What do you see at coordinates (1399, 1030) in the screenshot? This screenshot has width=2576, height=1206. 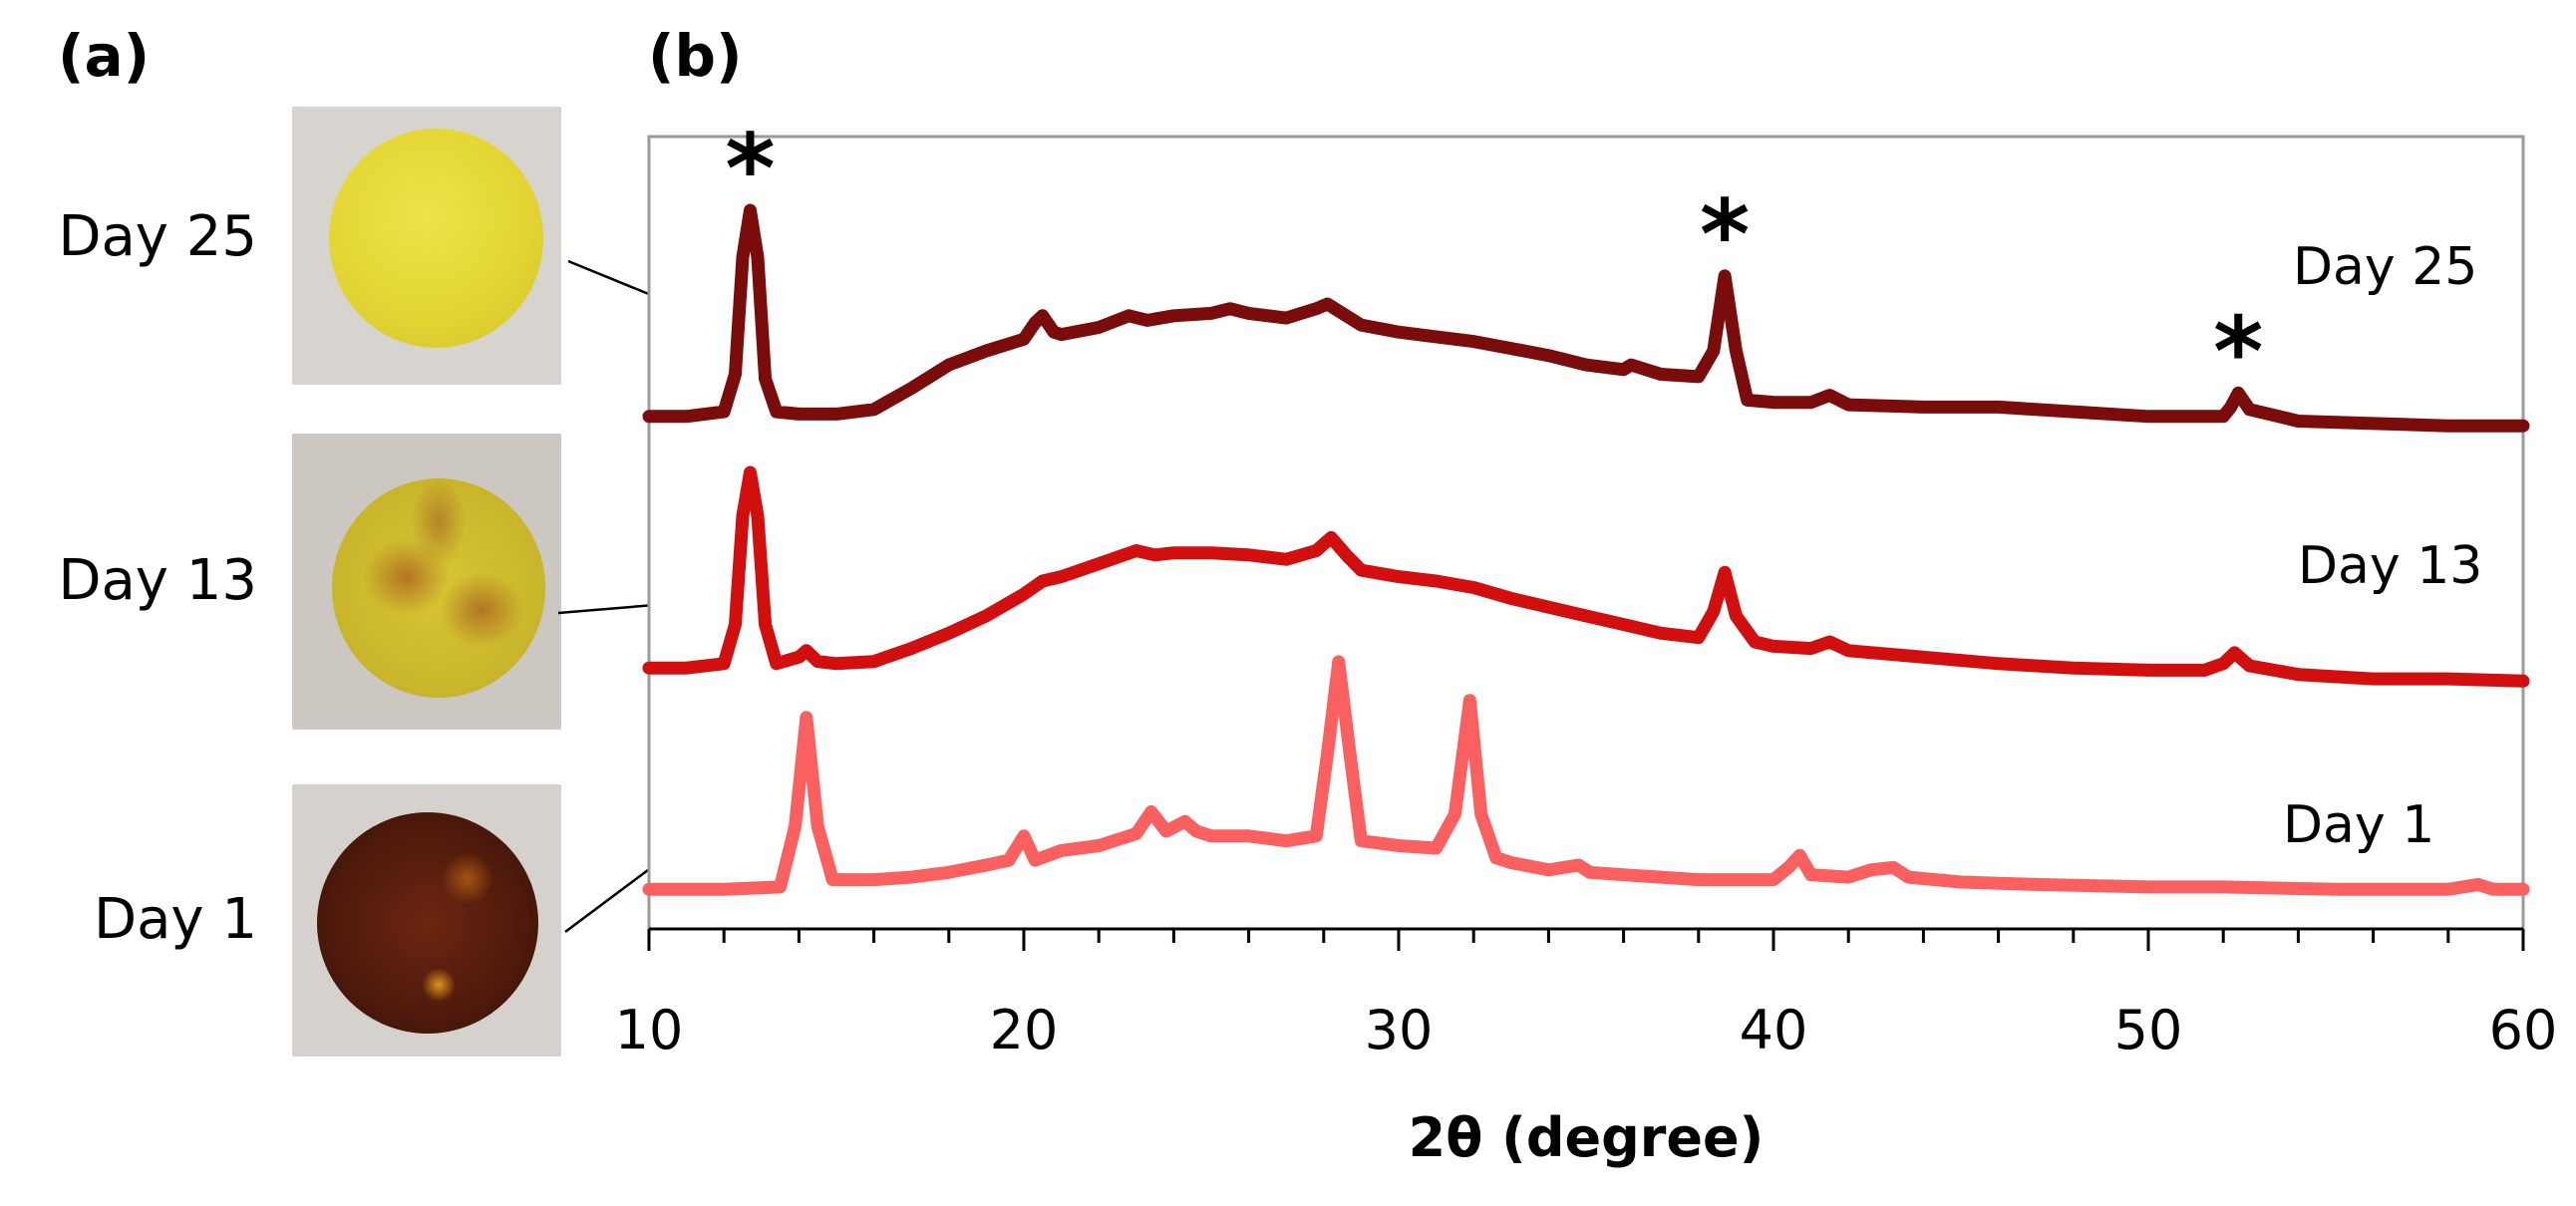 I see `x-tick-label-30: 30` at bounding box center [1399, 1030].